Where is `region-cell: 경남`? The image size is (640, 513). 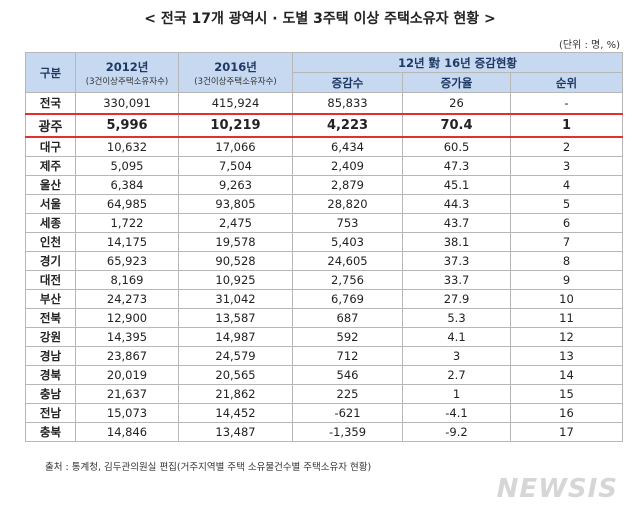
region-cell: 경남 is located at coordinates (50, 356).